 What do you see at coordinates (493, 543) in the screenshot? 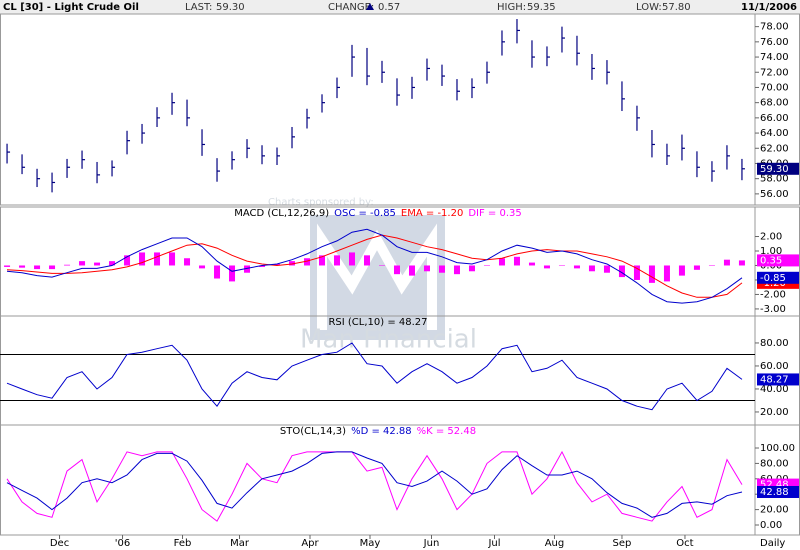
I see `x-tick-label: Jul` at bounding box center [493, 543].